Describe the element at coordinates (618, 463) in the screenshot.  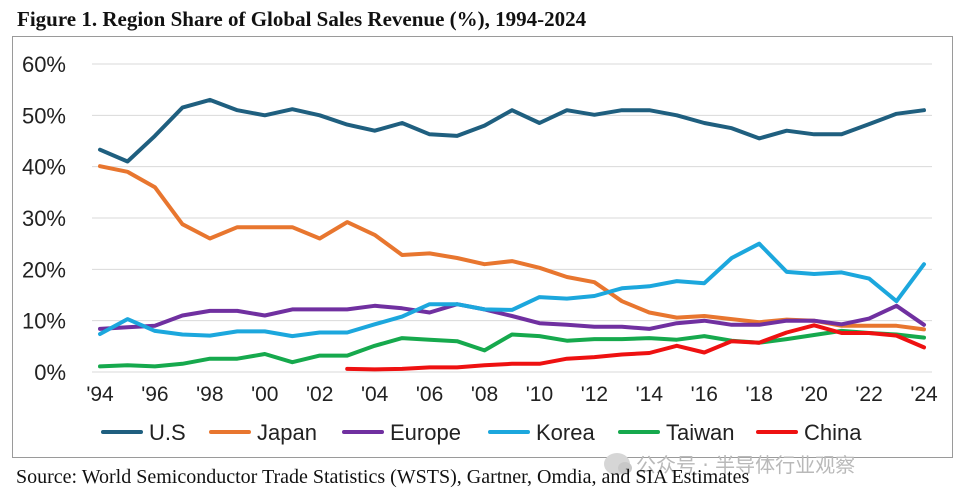
I see `wechat-icon` at that location.